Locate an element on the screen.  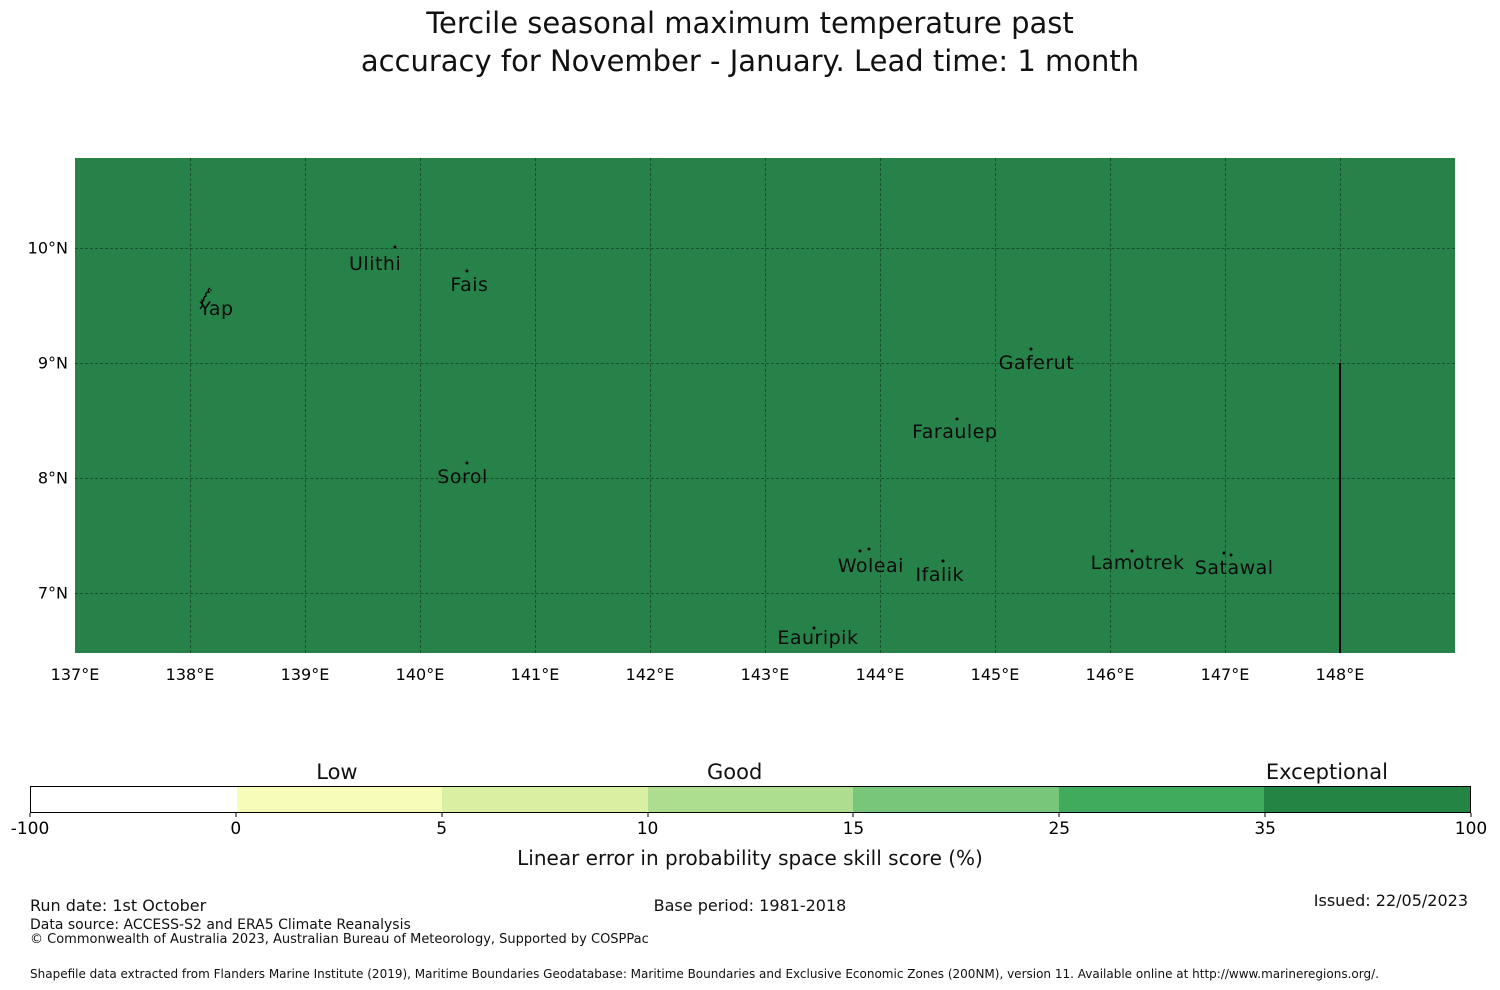
island-label-lamotrek: Lamotrek is located at coordinates (1137, 563).